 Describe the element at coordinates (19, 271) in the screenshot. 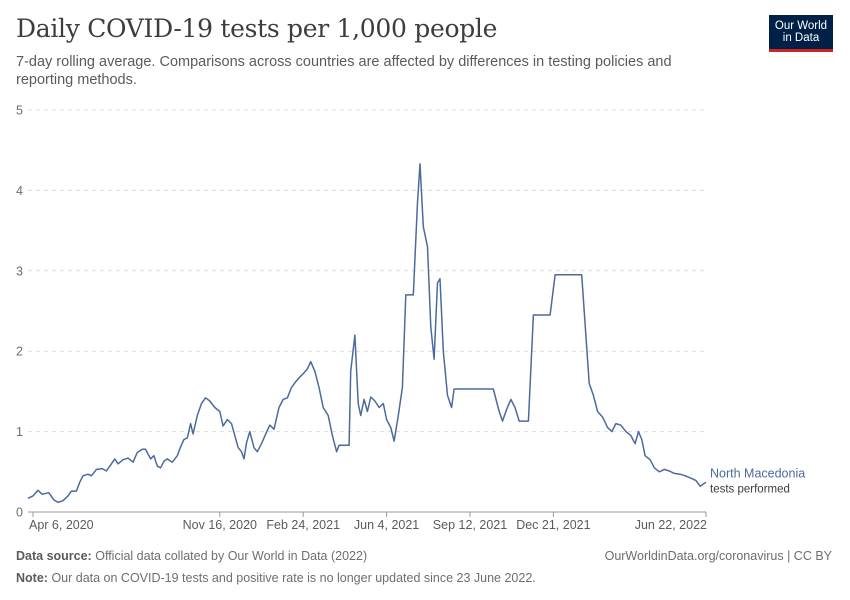

I see `y-tick-label-3: 3` at that location.